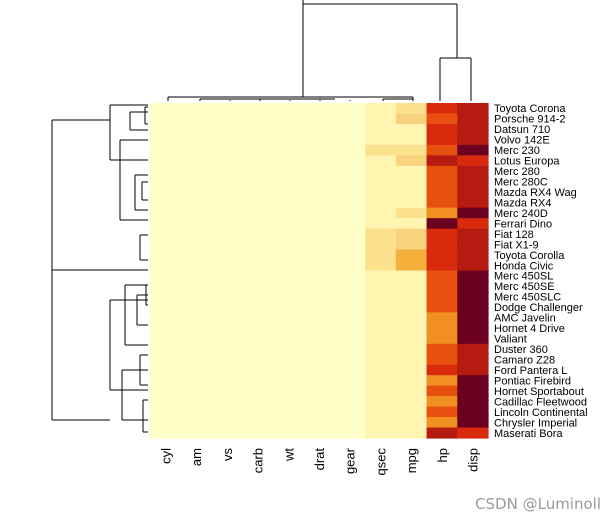 This screenshot has width=613, height=519. What do you see at coordinates (411, 460) in the screenshot?
I see `column-label: mpg` at bounding box center [411, 460].